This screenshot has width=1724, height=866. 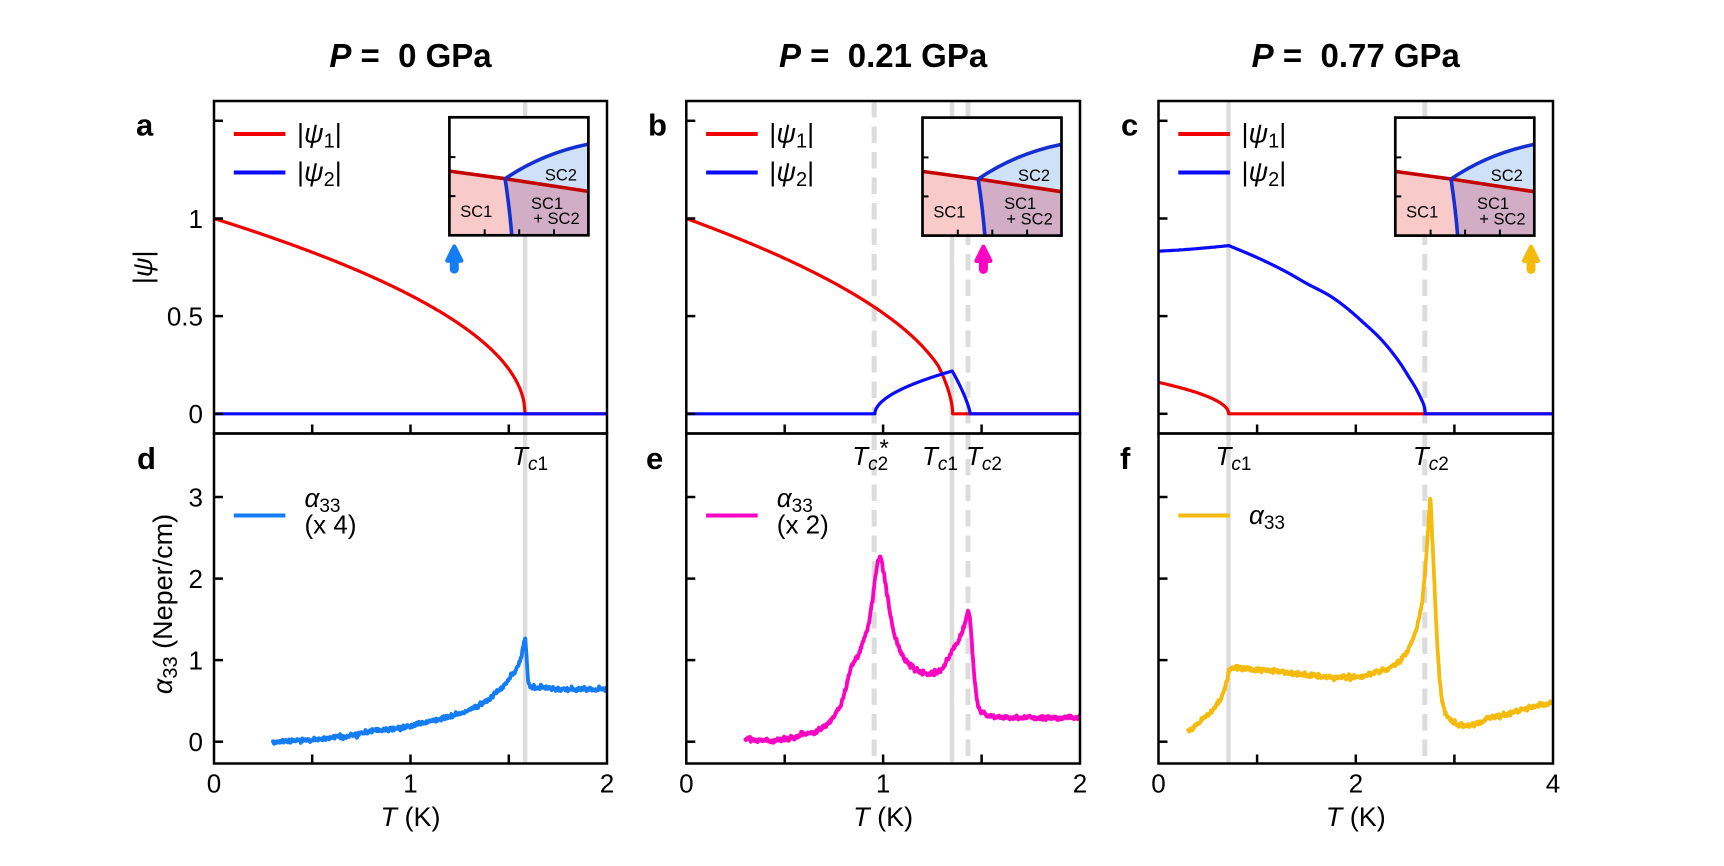 What do you see at coordinates (1125, 458) in the screenshot?
I see `svg-text: f` at bounding box center [1125, 458].